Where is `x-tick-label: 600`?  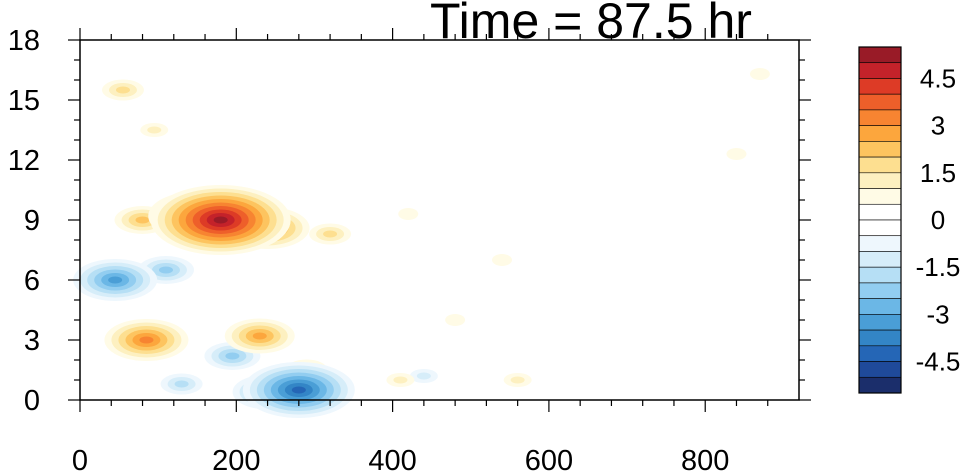
x-tick-label: 600 is located at coordinates (549, 459).